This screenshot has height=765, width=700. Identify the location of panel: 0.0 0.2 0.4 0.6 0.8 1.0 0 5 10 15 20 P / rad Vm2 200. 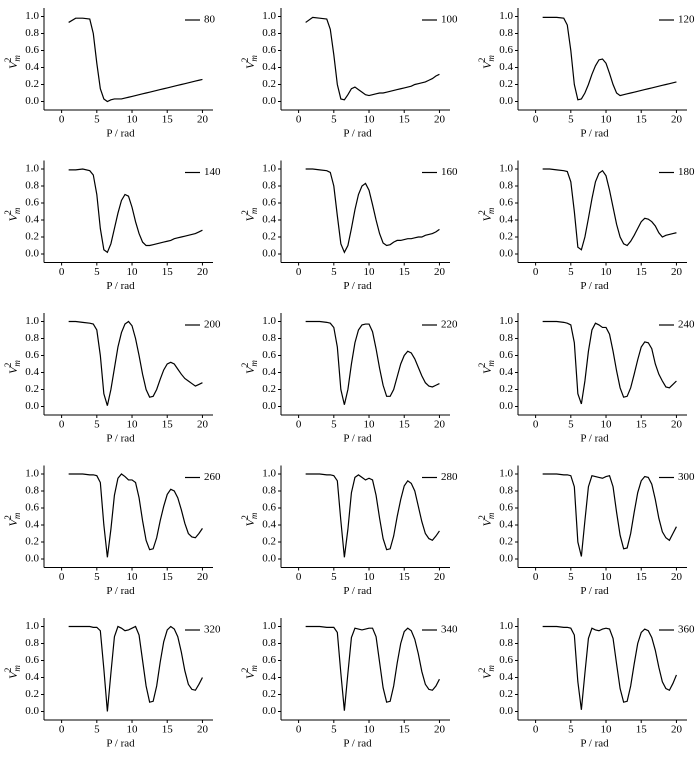
(112, 379).